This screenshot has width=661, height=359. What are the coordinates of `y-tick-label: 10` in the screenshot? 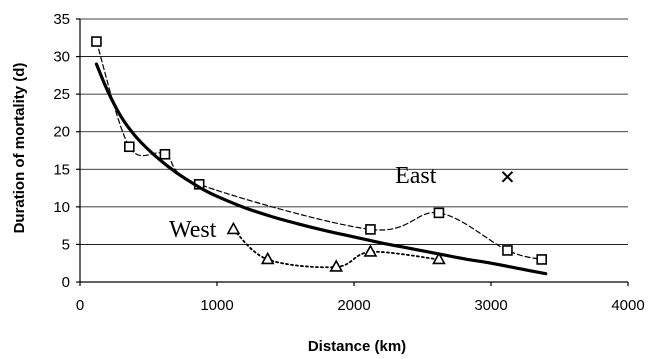 It's located at (61, 207).